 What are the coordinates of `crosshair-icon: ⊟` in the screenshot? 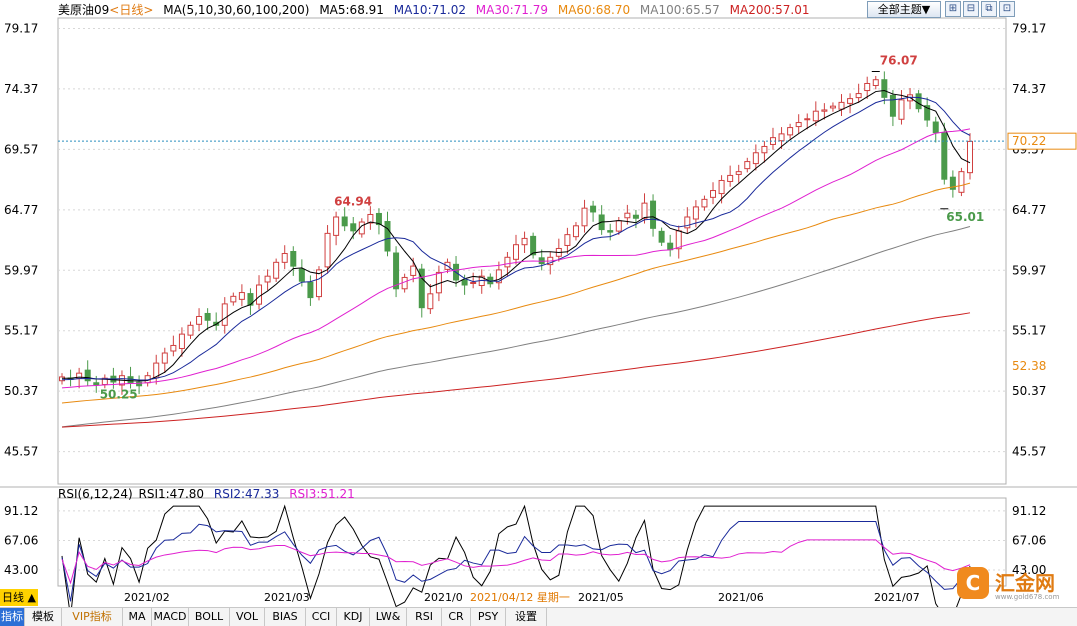 It's located at (971, 9).